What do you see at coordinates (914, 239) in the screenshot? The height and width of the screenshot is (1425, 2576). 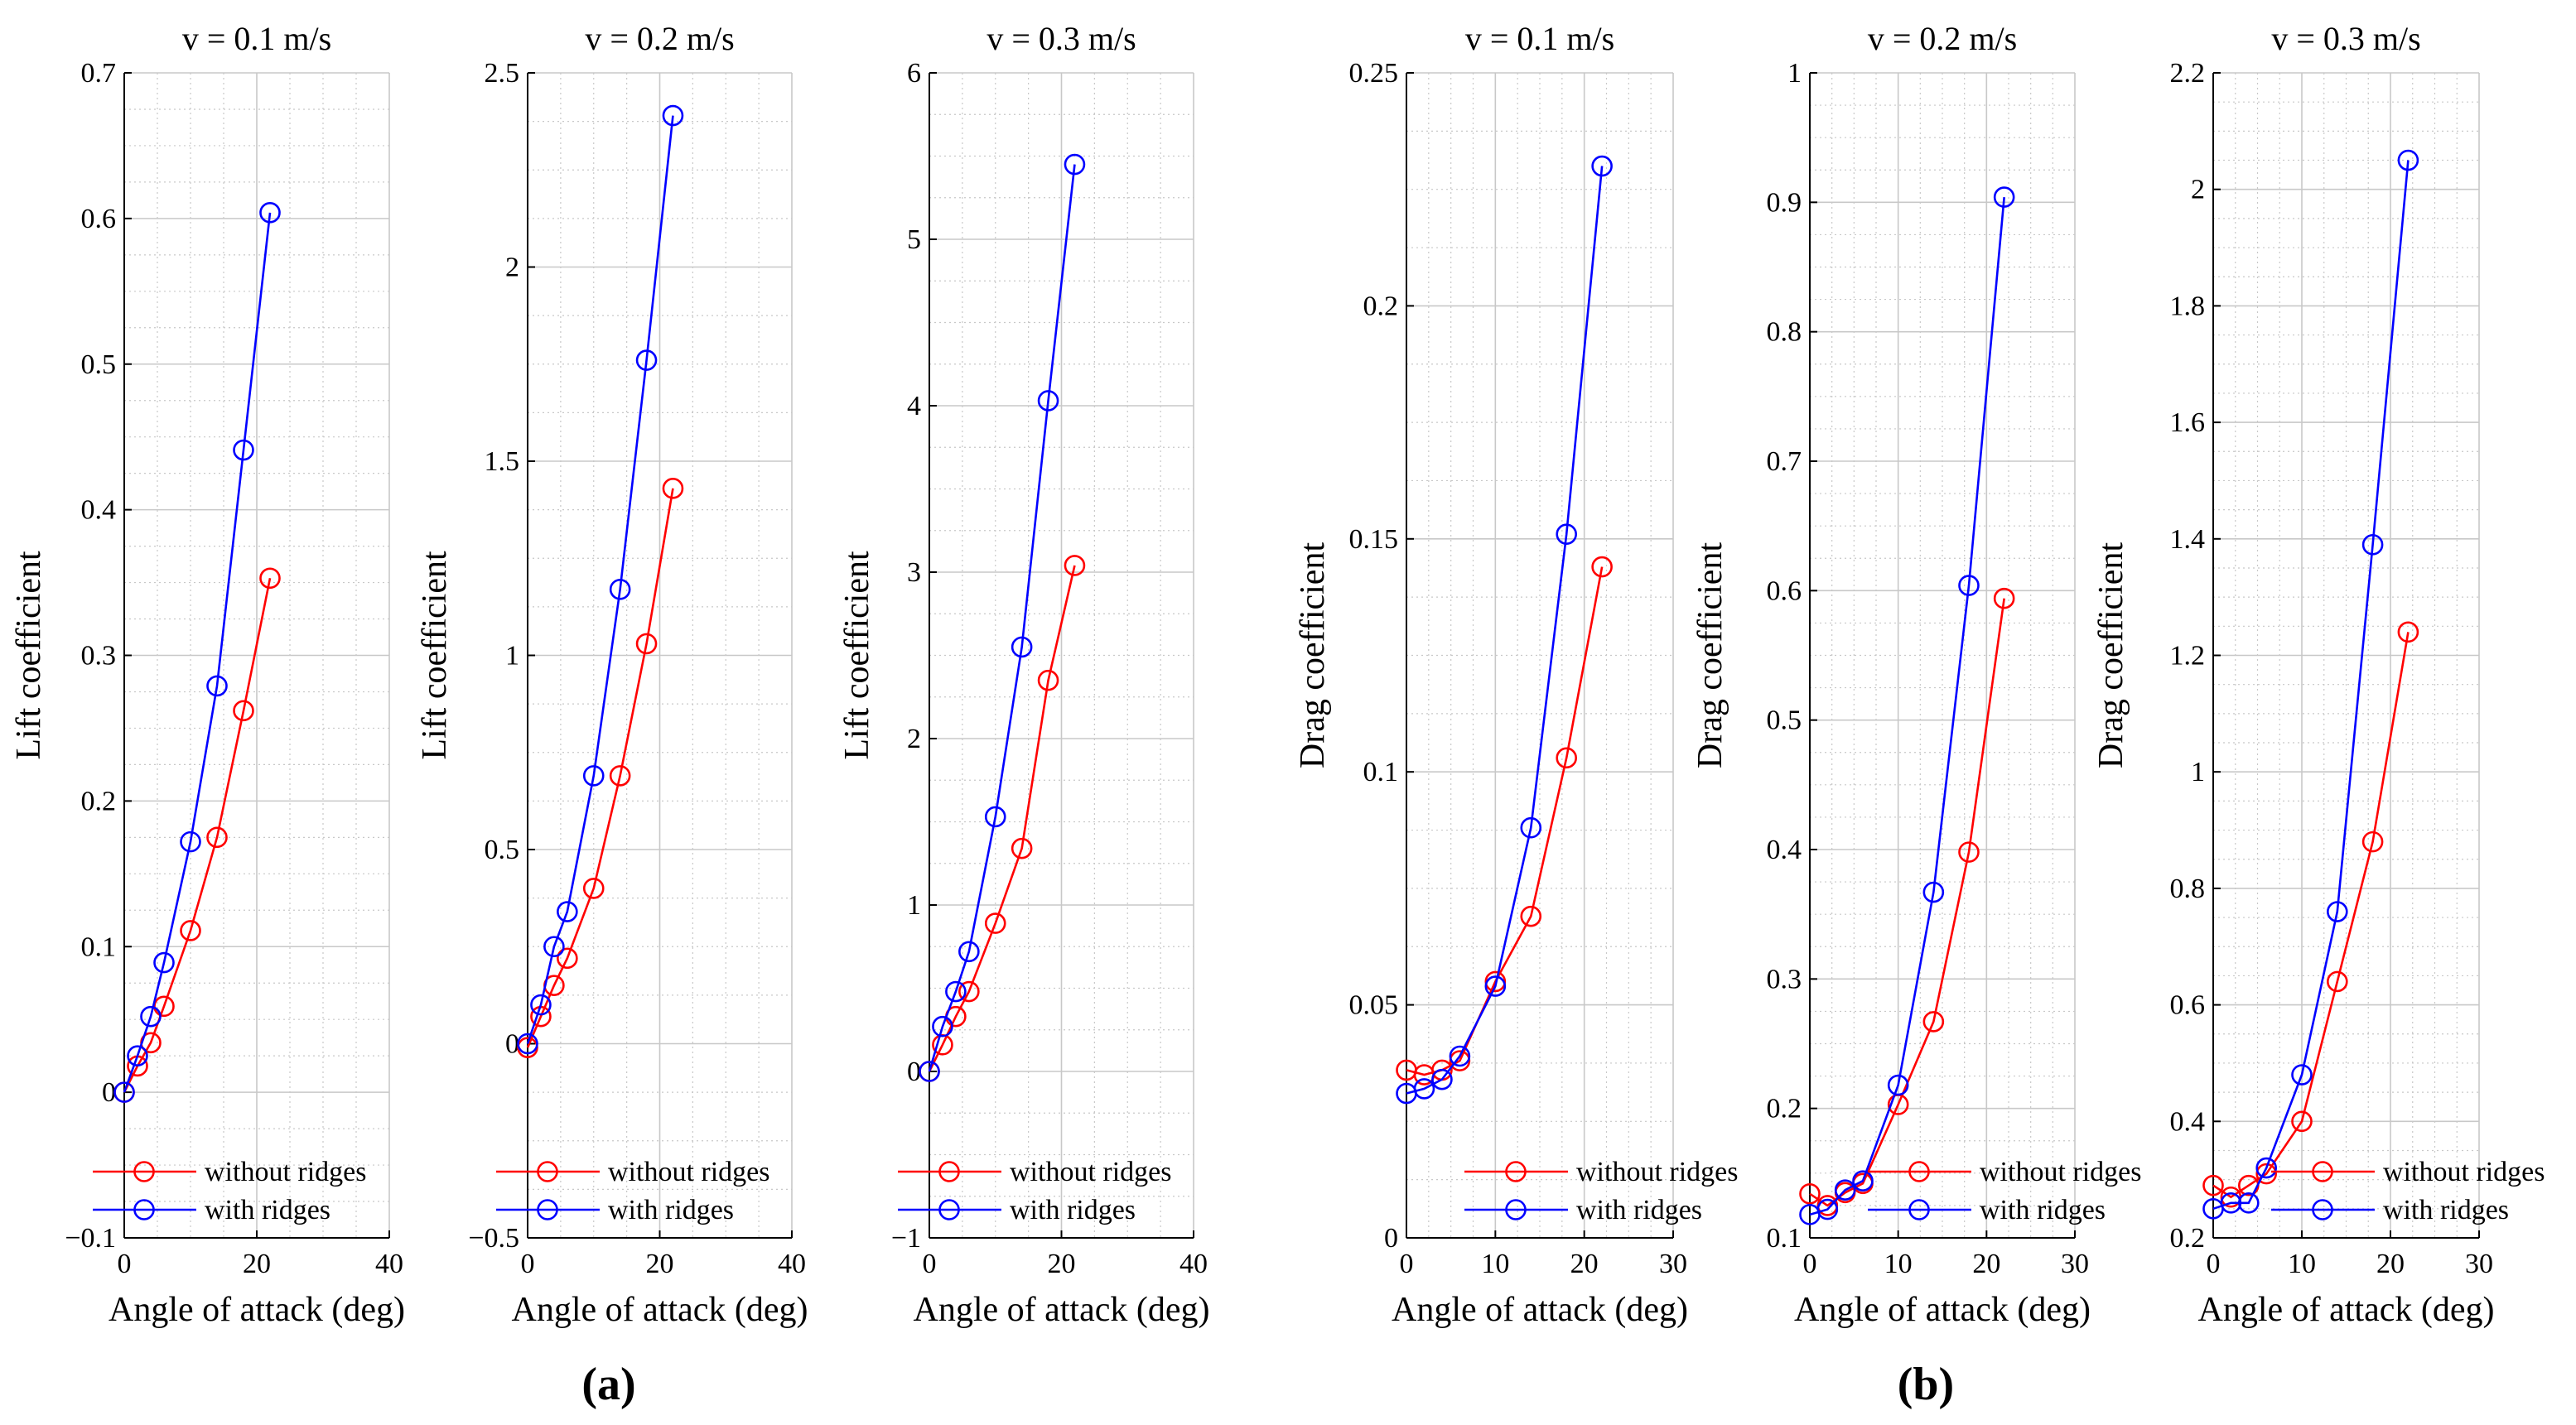 I see `y-tick-label: 5` at bounding box center [914, 239].